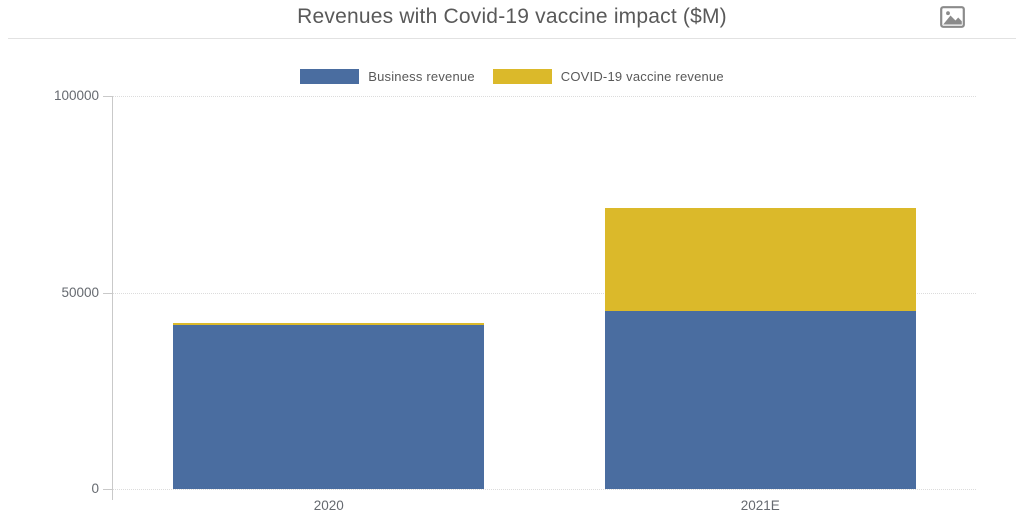 This screenshot has width=1024, height=524. I want to click on bar-2021E-business-revenue, so click(760, 399).